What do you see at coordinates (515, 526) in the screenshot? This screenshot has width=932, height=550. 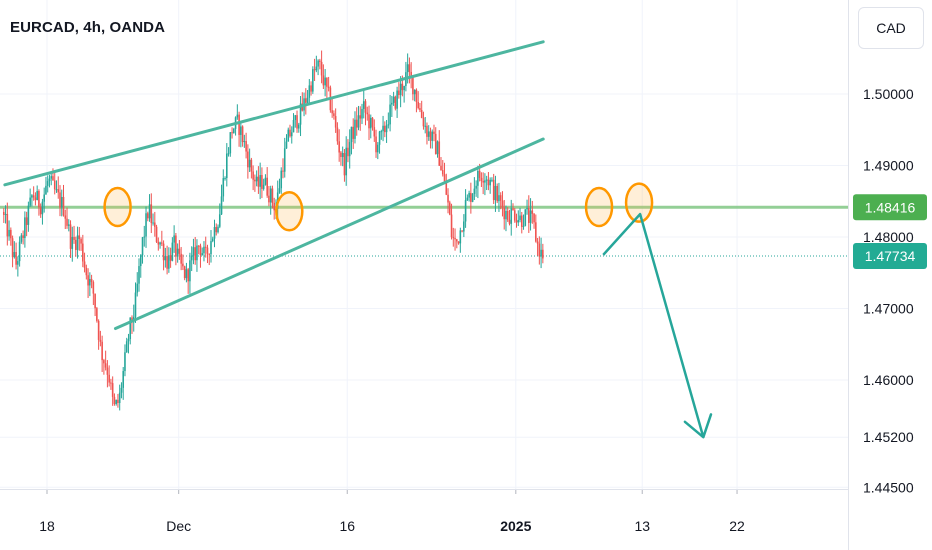 I see `x-tick-label: 2025` at bounding box center [515, 526].